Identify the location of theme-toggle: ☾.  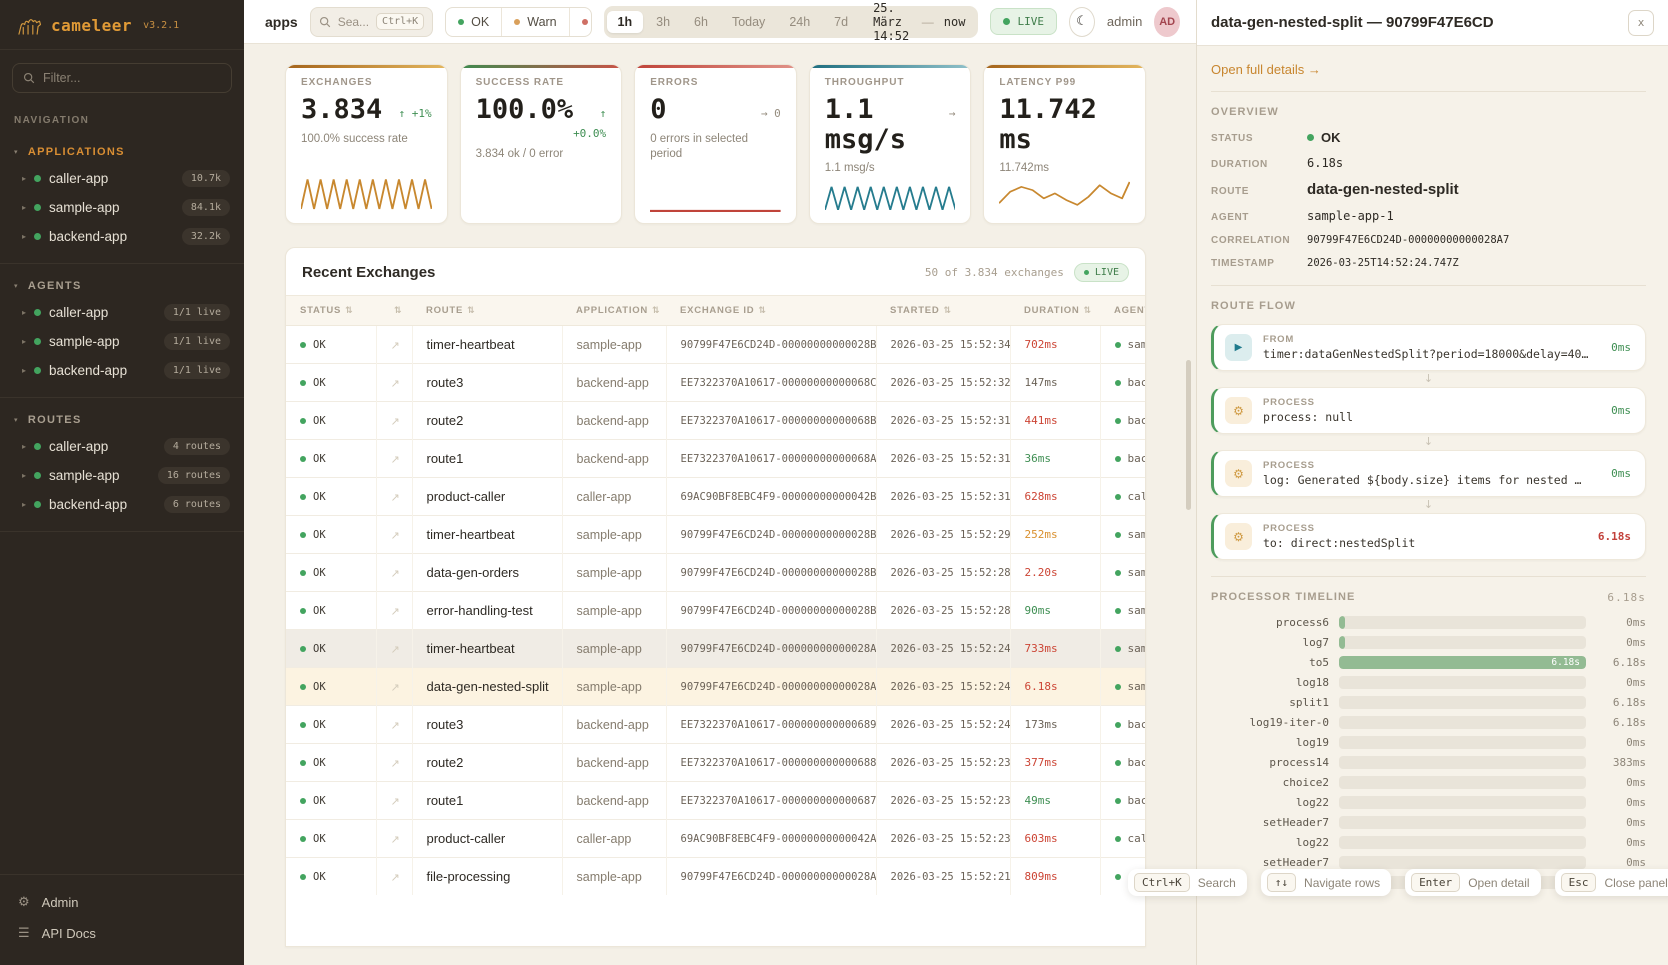
(1081, 21).